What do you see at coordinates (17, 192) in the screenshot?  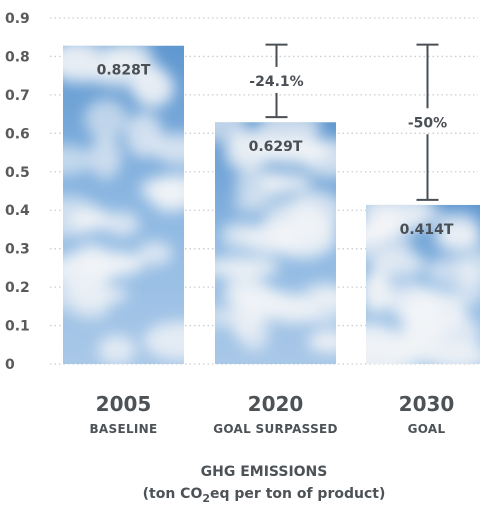 I see `y-axis-ticks: 0 0.1 0.2 0.3 0.4 0.5 0.6 0.7 0.8 0.9` at bounding box center [17, 192].